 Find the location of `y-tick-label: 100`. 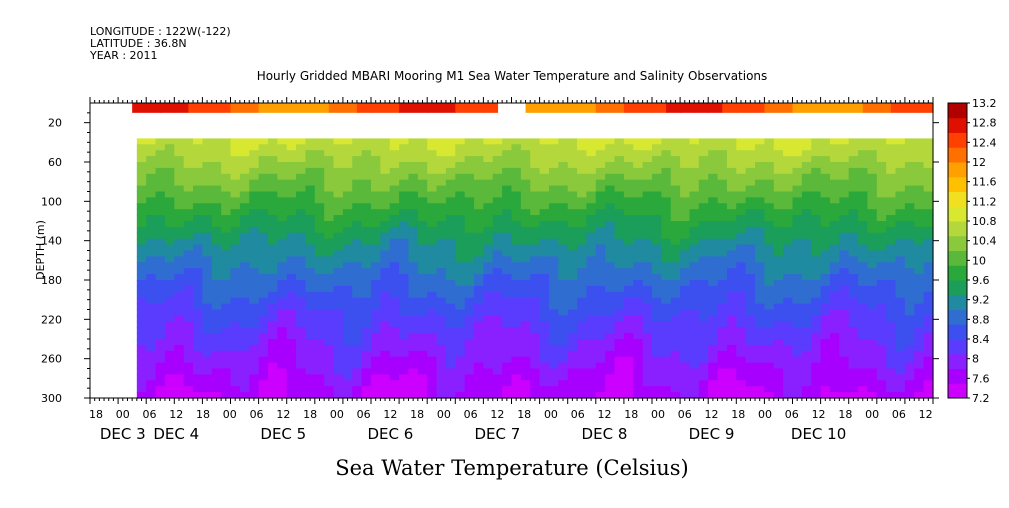

y-tick-label: 100 is located at coordinates (51, 201).